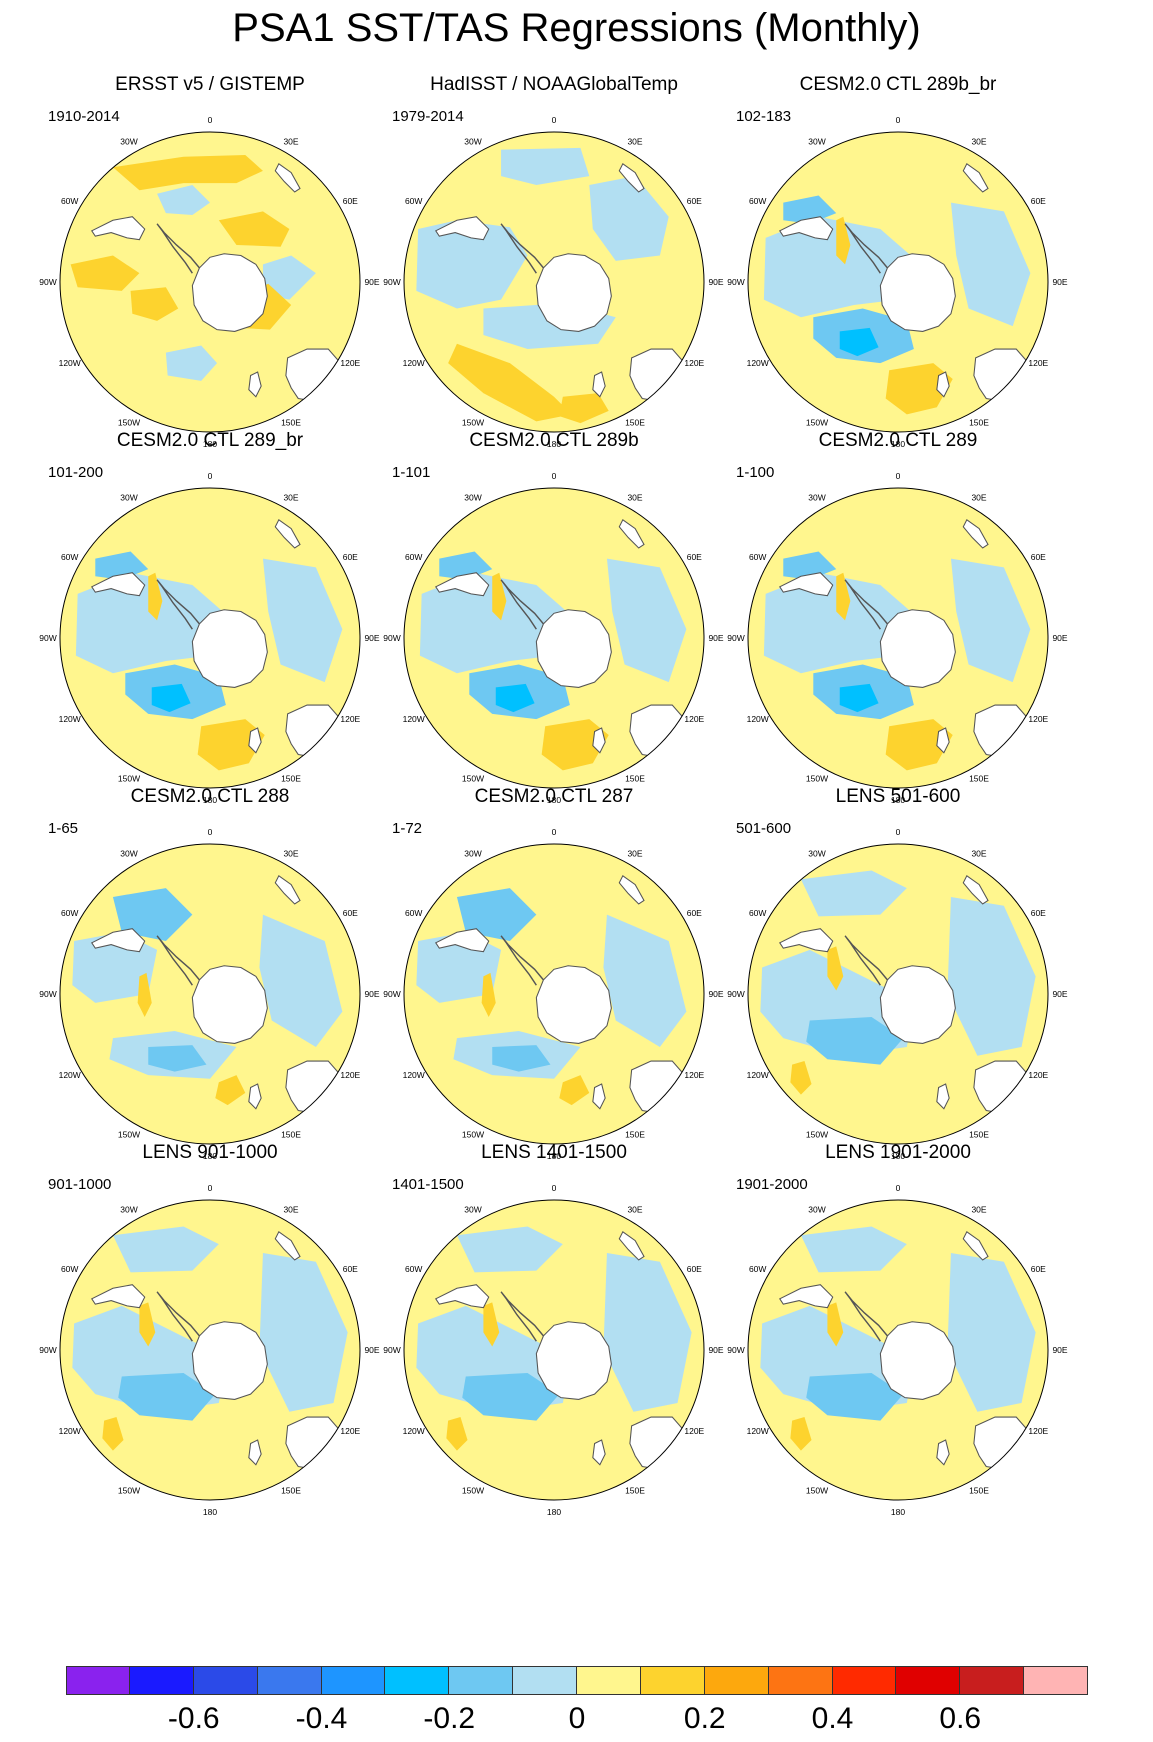 This screenshot has width=1153, height=1742. Describe the element at coordinates (898, 440) in the screenshot. I see `panel-title: CESM2.0 CTL 289` at that location.